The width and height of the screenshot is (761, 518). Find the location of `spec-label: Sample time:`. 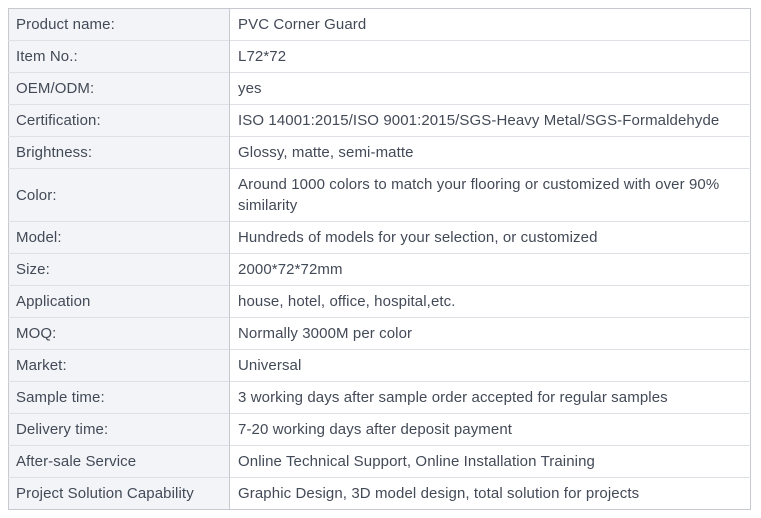

spec-label: Sample time: is located at coordinates (119, 397).